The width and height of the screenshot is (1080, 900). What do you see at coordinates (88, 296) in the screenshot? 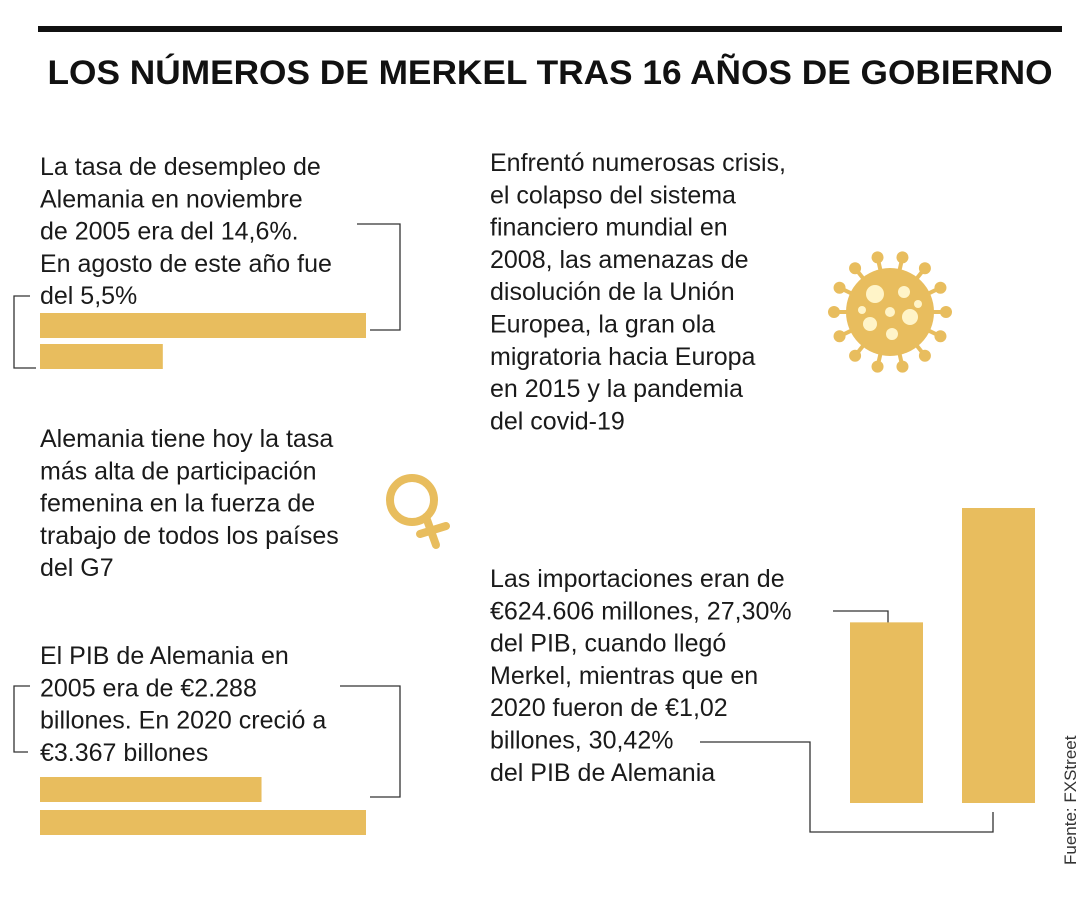
I see `text-line: del 5,5%` at bounding box center [88, 296].